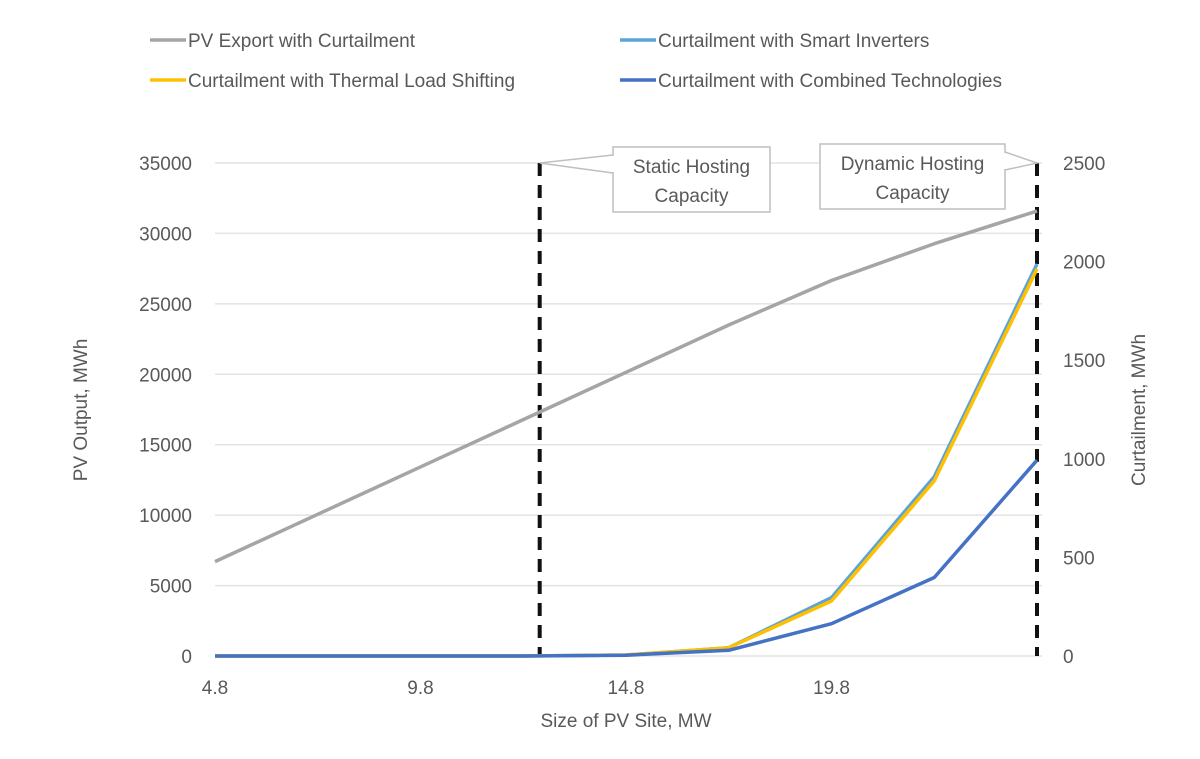 This screenshot has height=759, width=1200. Describe the element at coordinates (81, 410) in the screenshot. I see `left-axis-title: PV Output, MWh` at that location.